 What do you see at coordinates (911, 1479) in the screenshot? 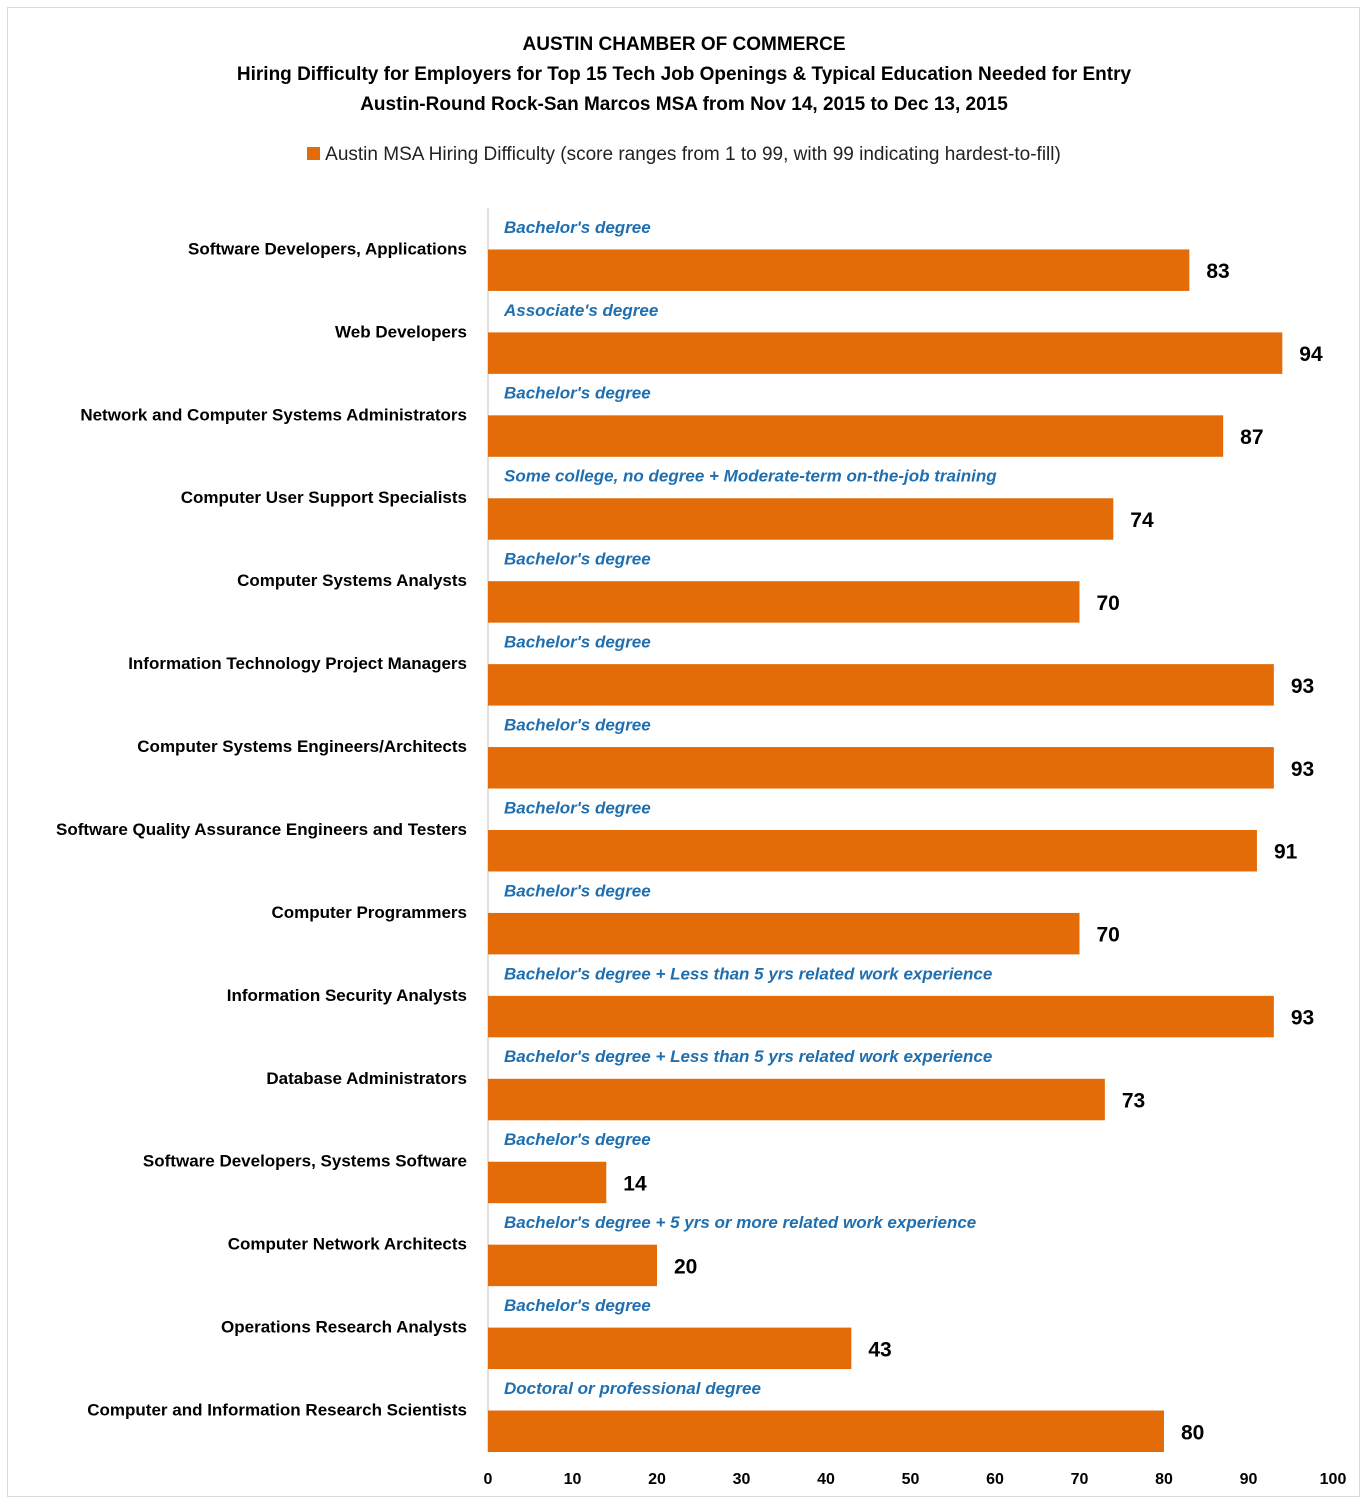
I see `x-tick-label: 50` at bounding box center [911, 1479].